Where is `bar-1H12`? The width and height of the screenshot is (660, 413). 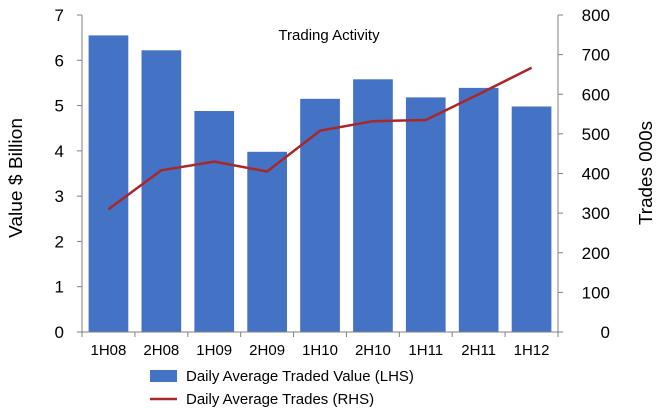
bar-1H12 is located at coordinates (531, 219).